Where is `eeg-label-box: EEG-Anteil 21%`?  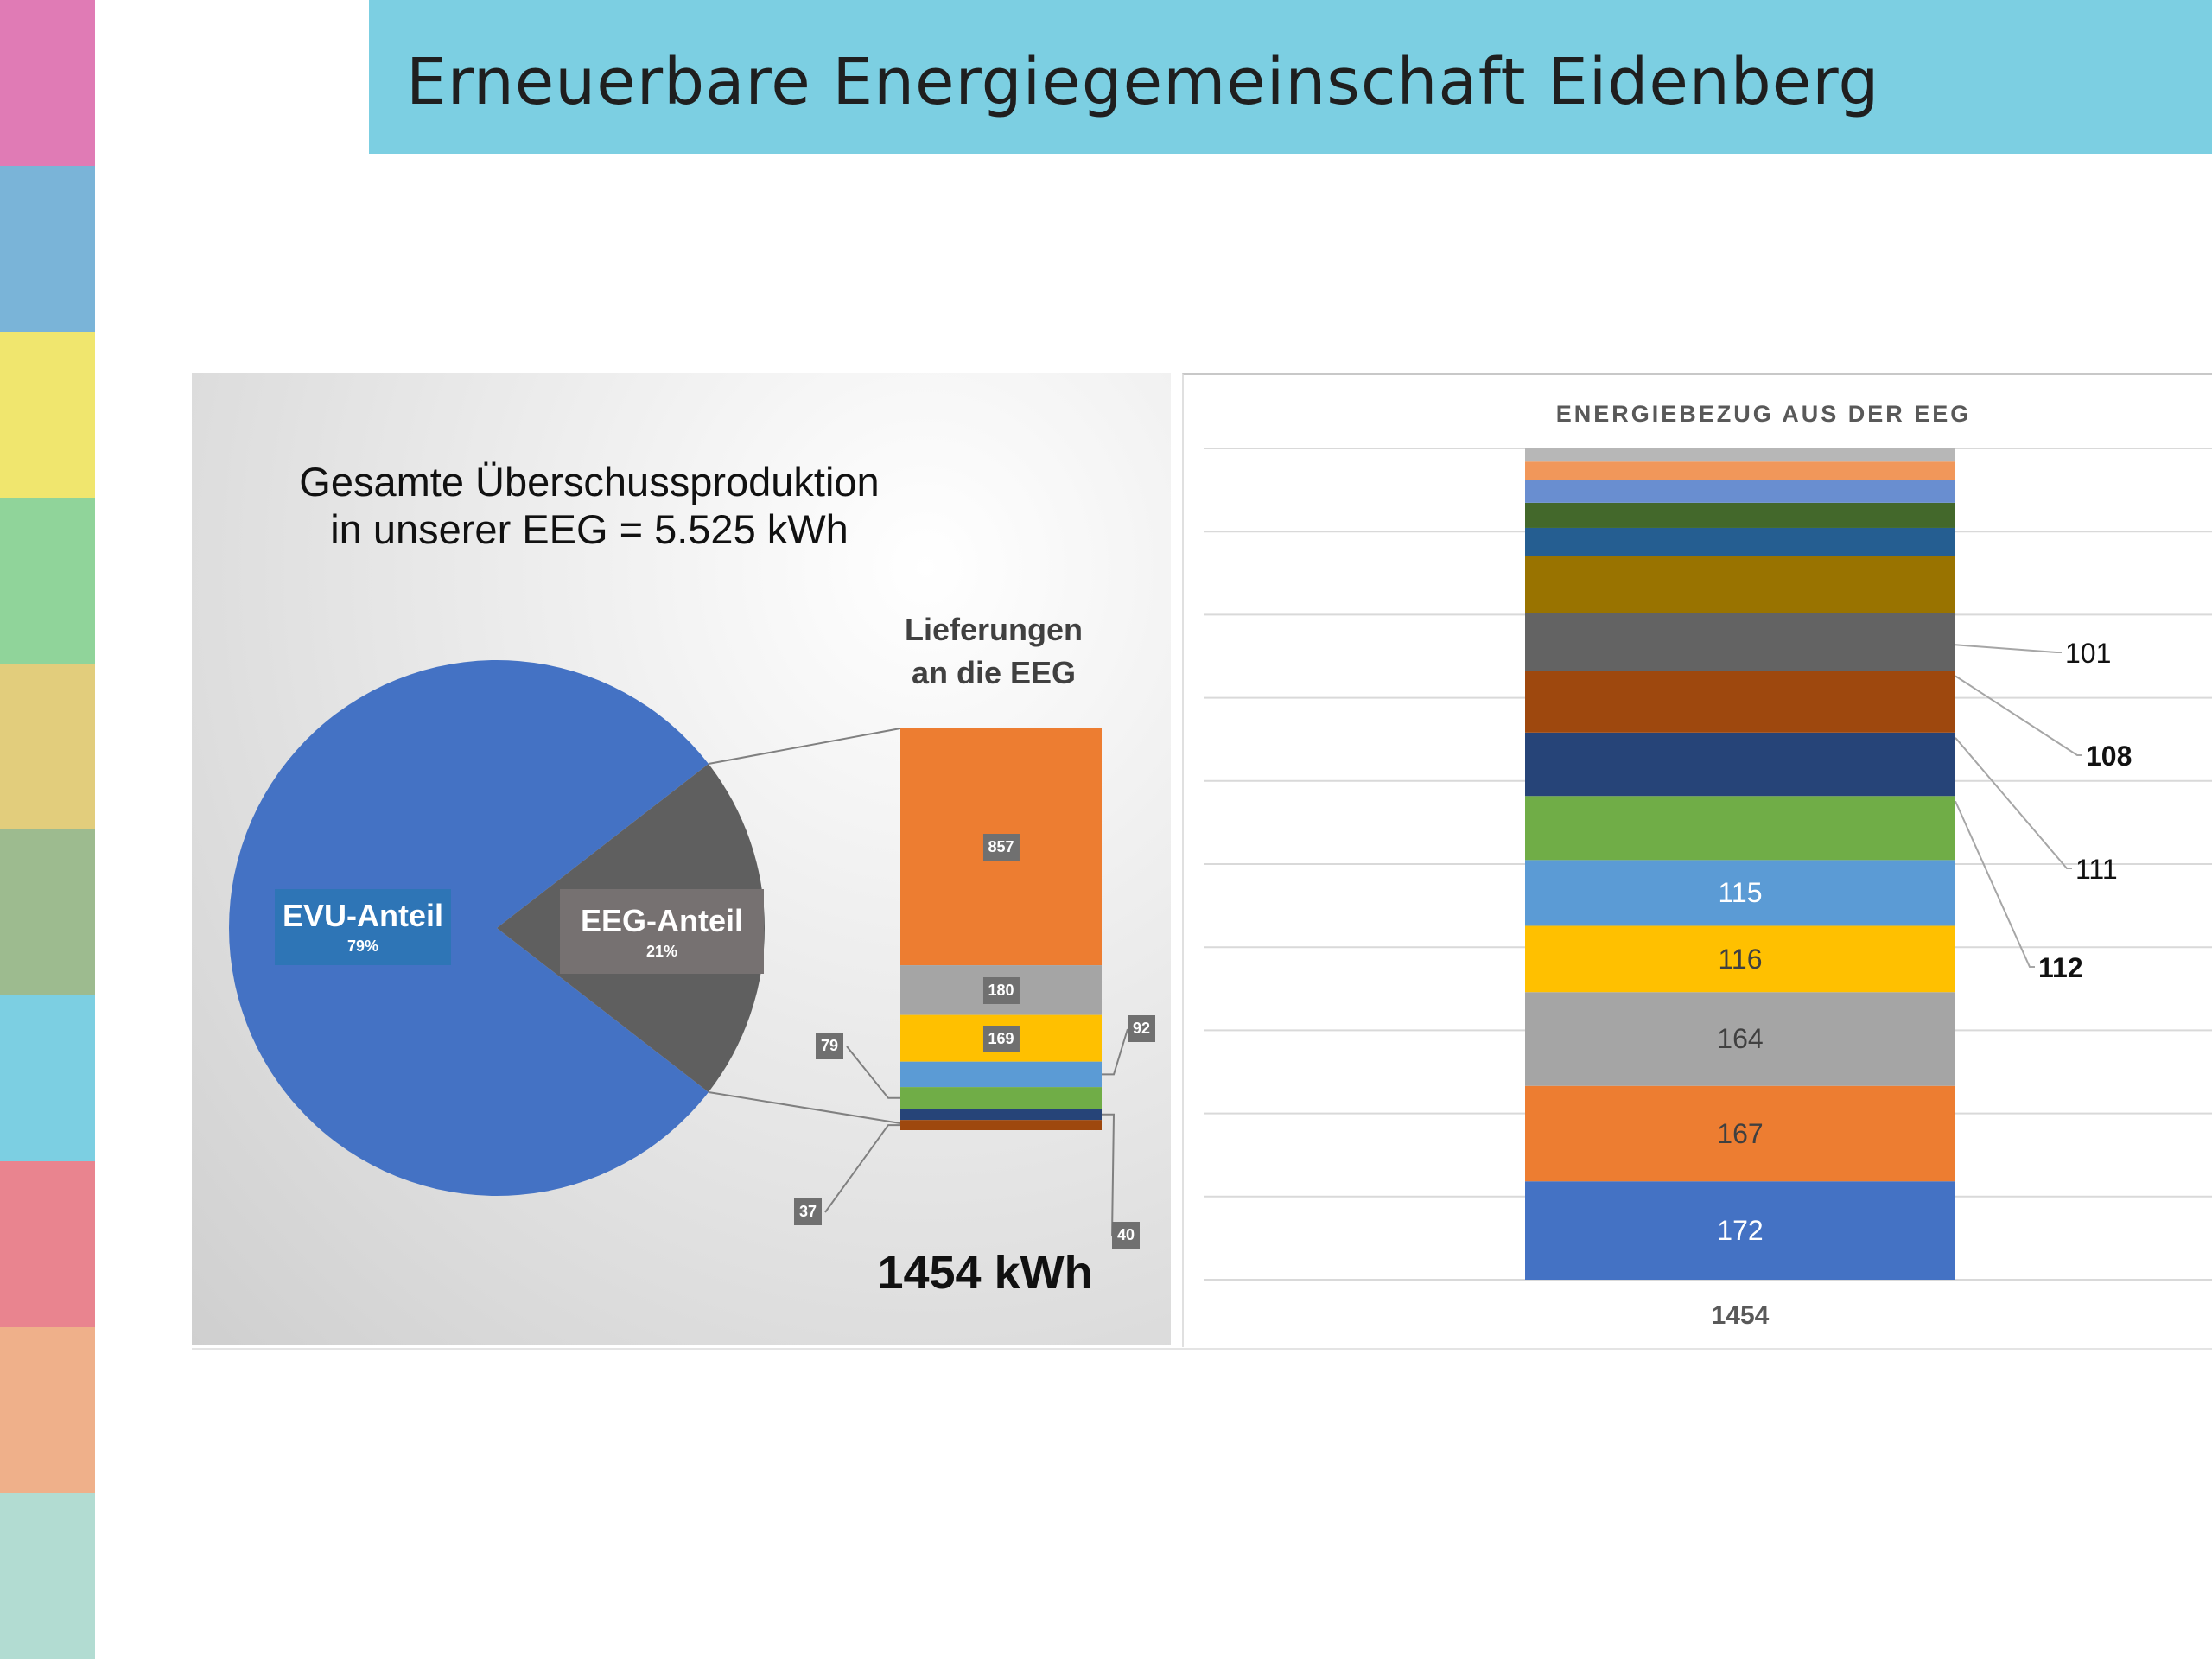
eeg-label-box: EEG-Anteil 21% is located at coordinates (662, 932).